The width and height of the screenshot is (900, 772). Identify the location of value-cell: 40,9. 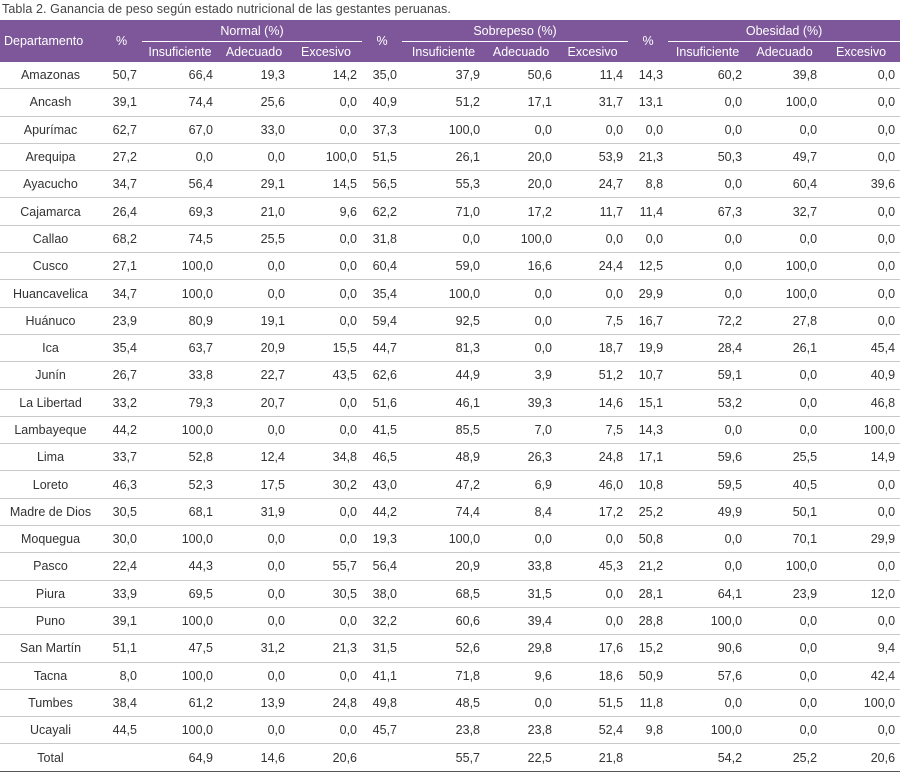
(861, 375).